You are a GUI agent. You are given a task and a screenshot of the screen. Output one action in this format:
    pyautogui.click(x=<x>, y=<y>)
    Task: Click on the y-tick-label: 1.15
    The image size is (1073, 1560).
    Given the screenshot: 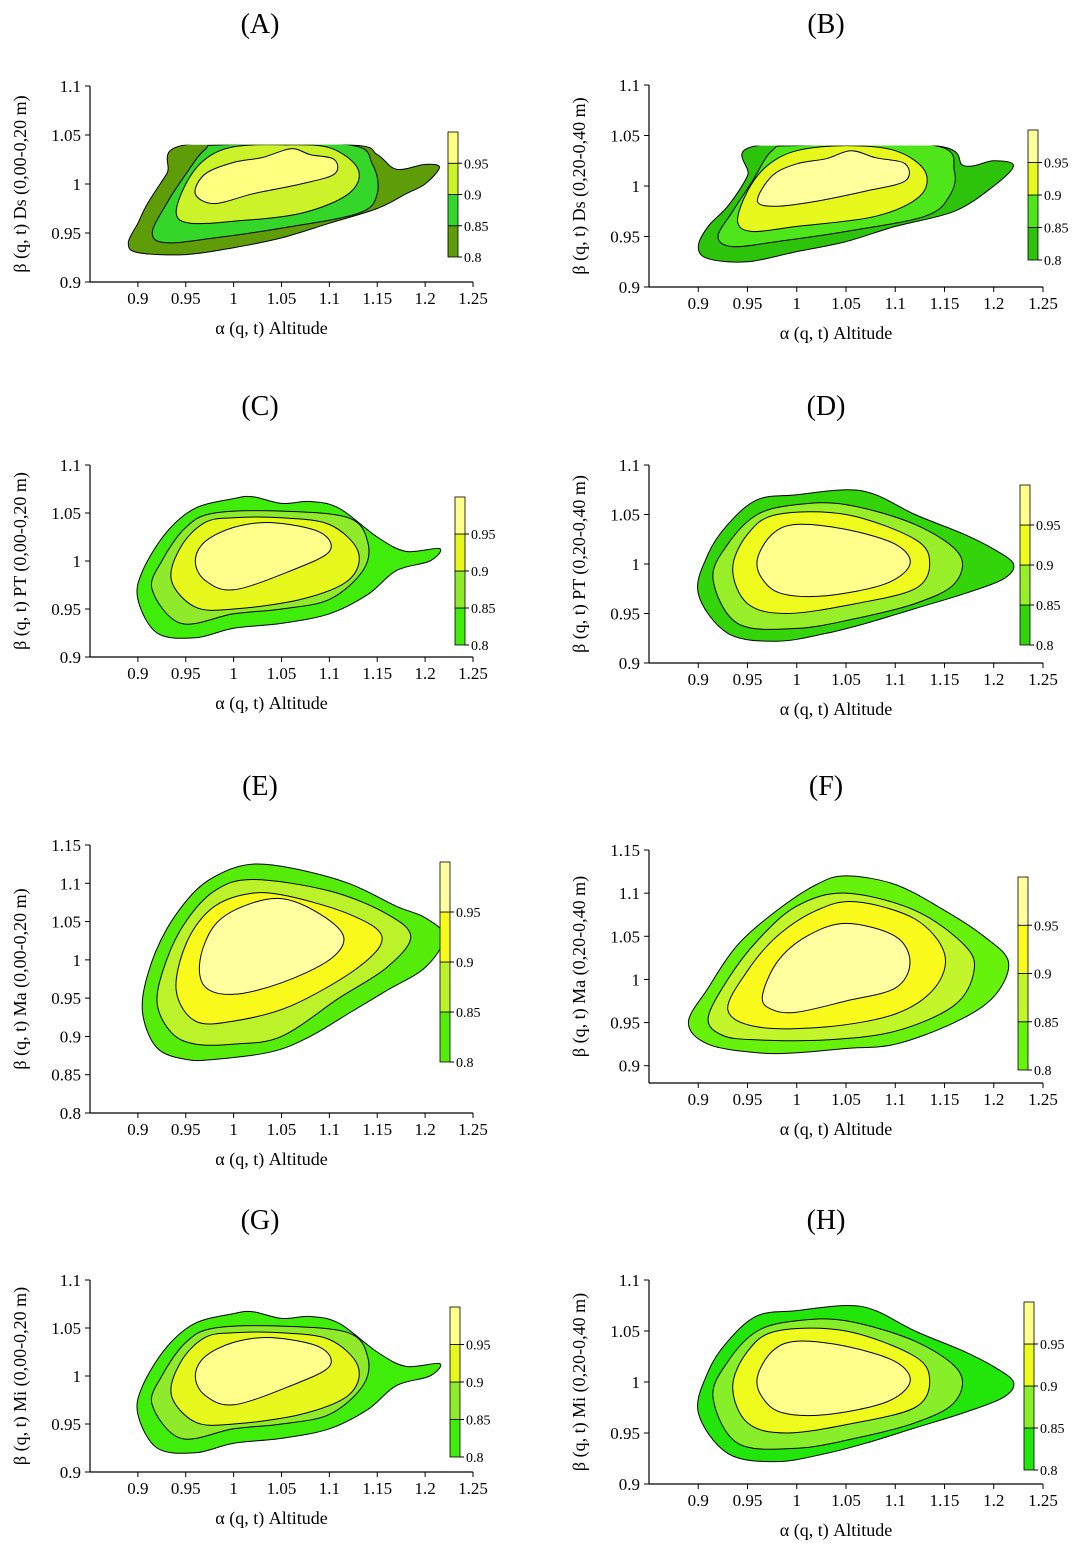 What is the action you would take?
    pyautogui.click(x=625, y=850)
    